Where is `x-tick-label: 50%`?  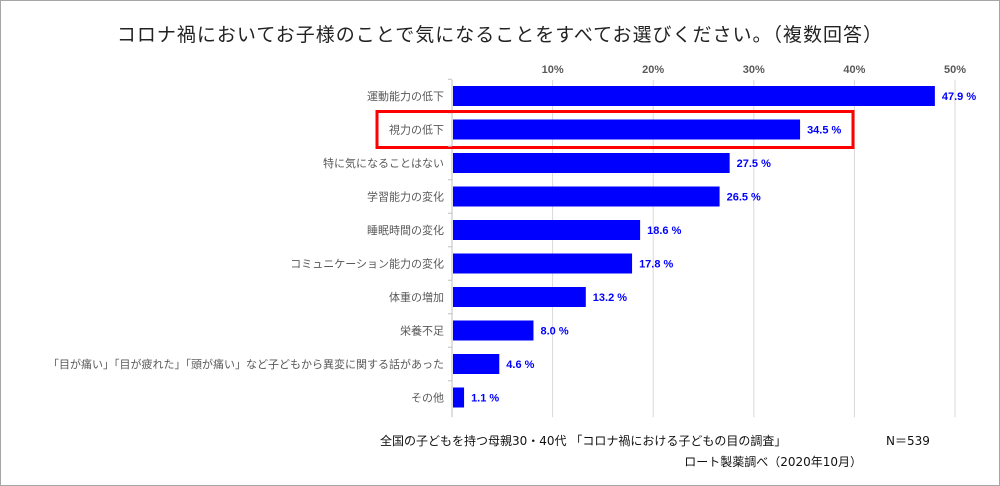 x-tick-label: 50% is located at coordinates (955, 70).